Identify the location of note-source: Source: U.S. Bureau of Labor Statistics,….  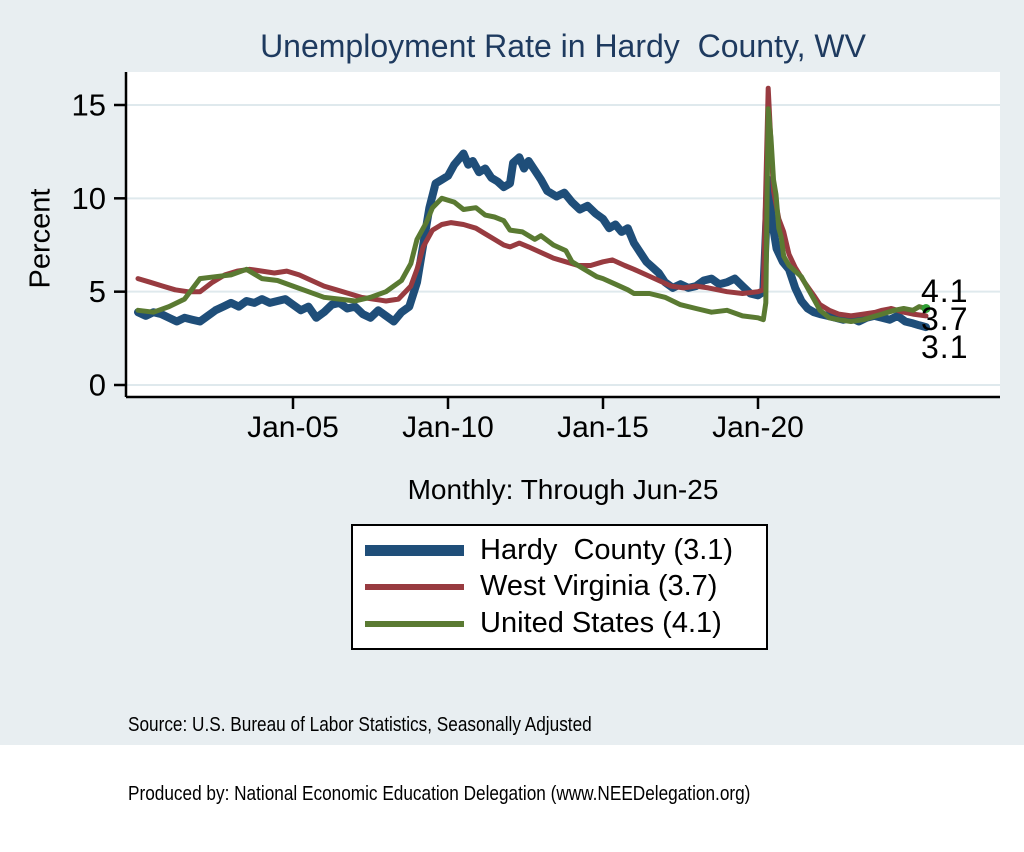
(360, 725).